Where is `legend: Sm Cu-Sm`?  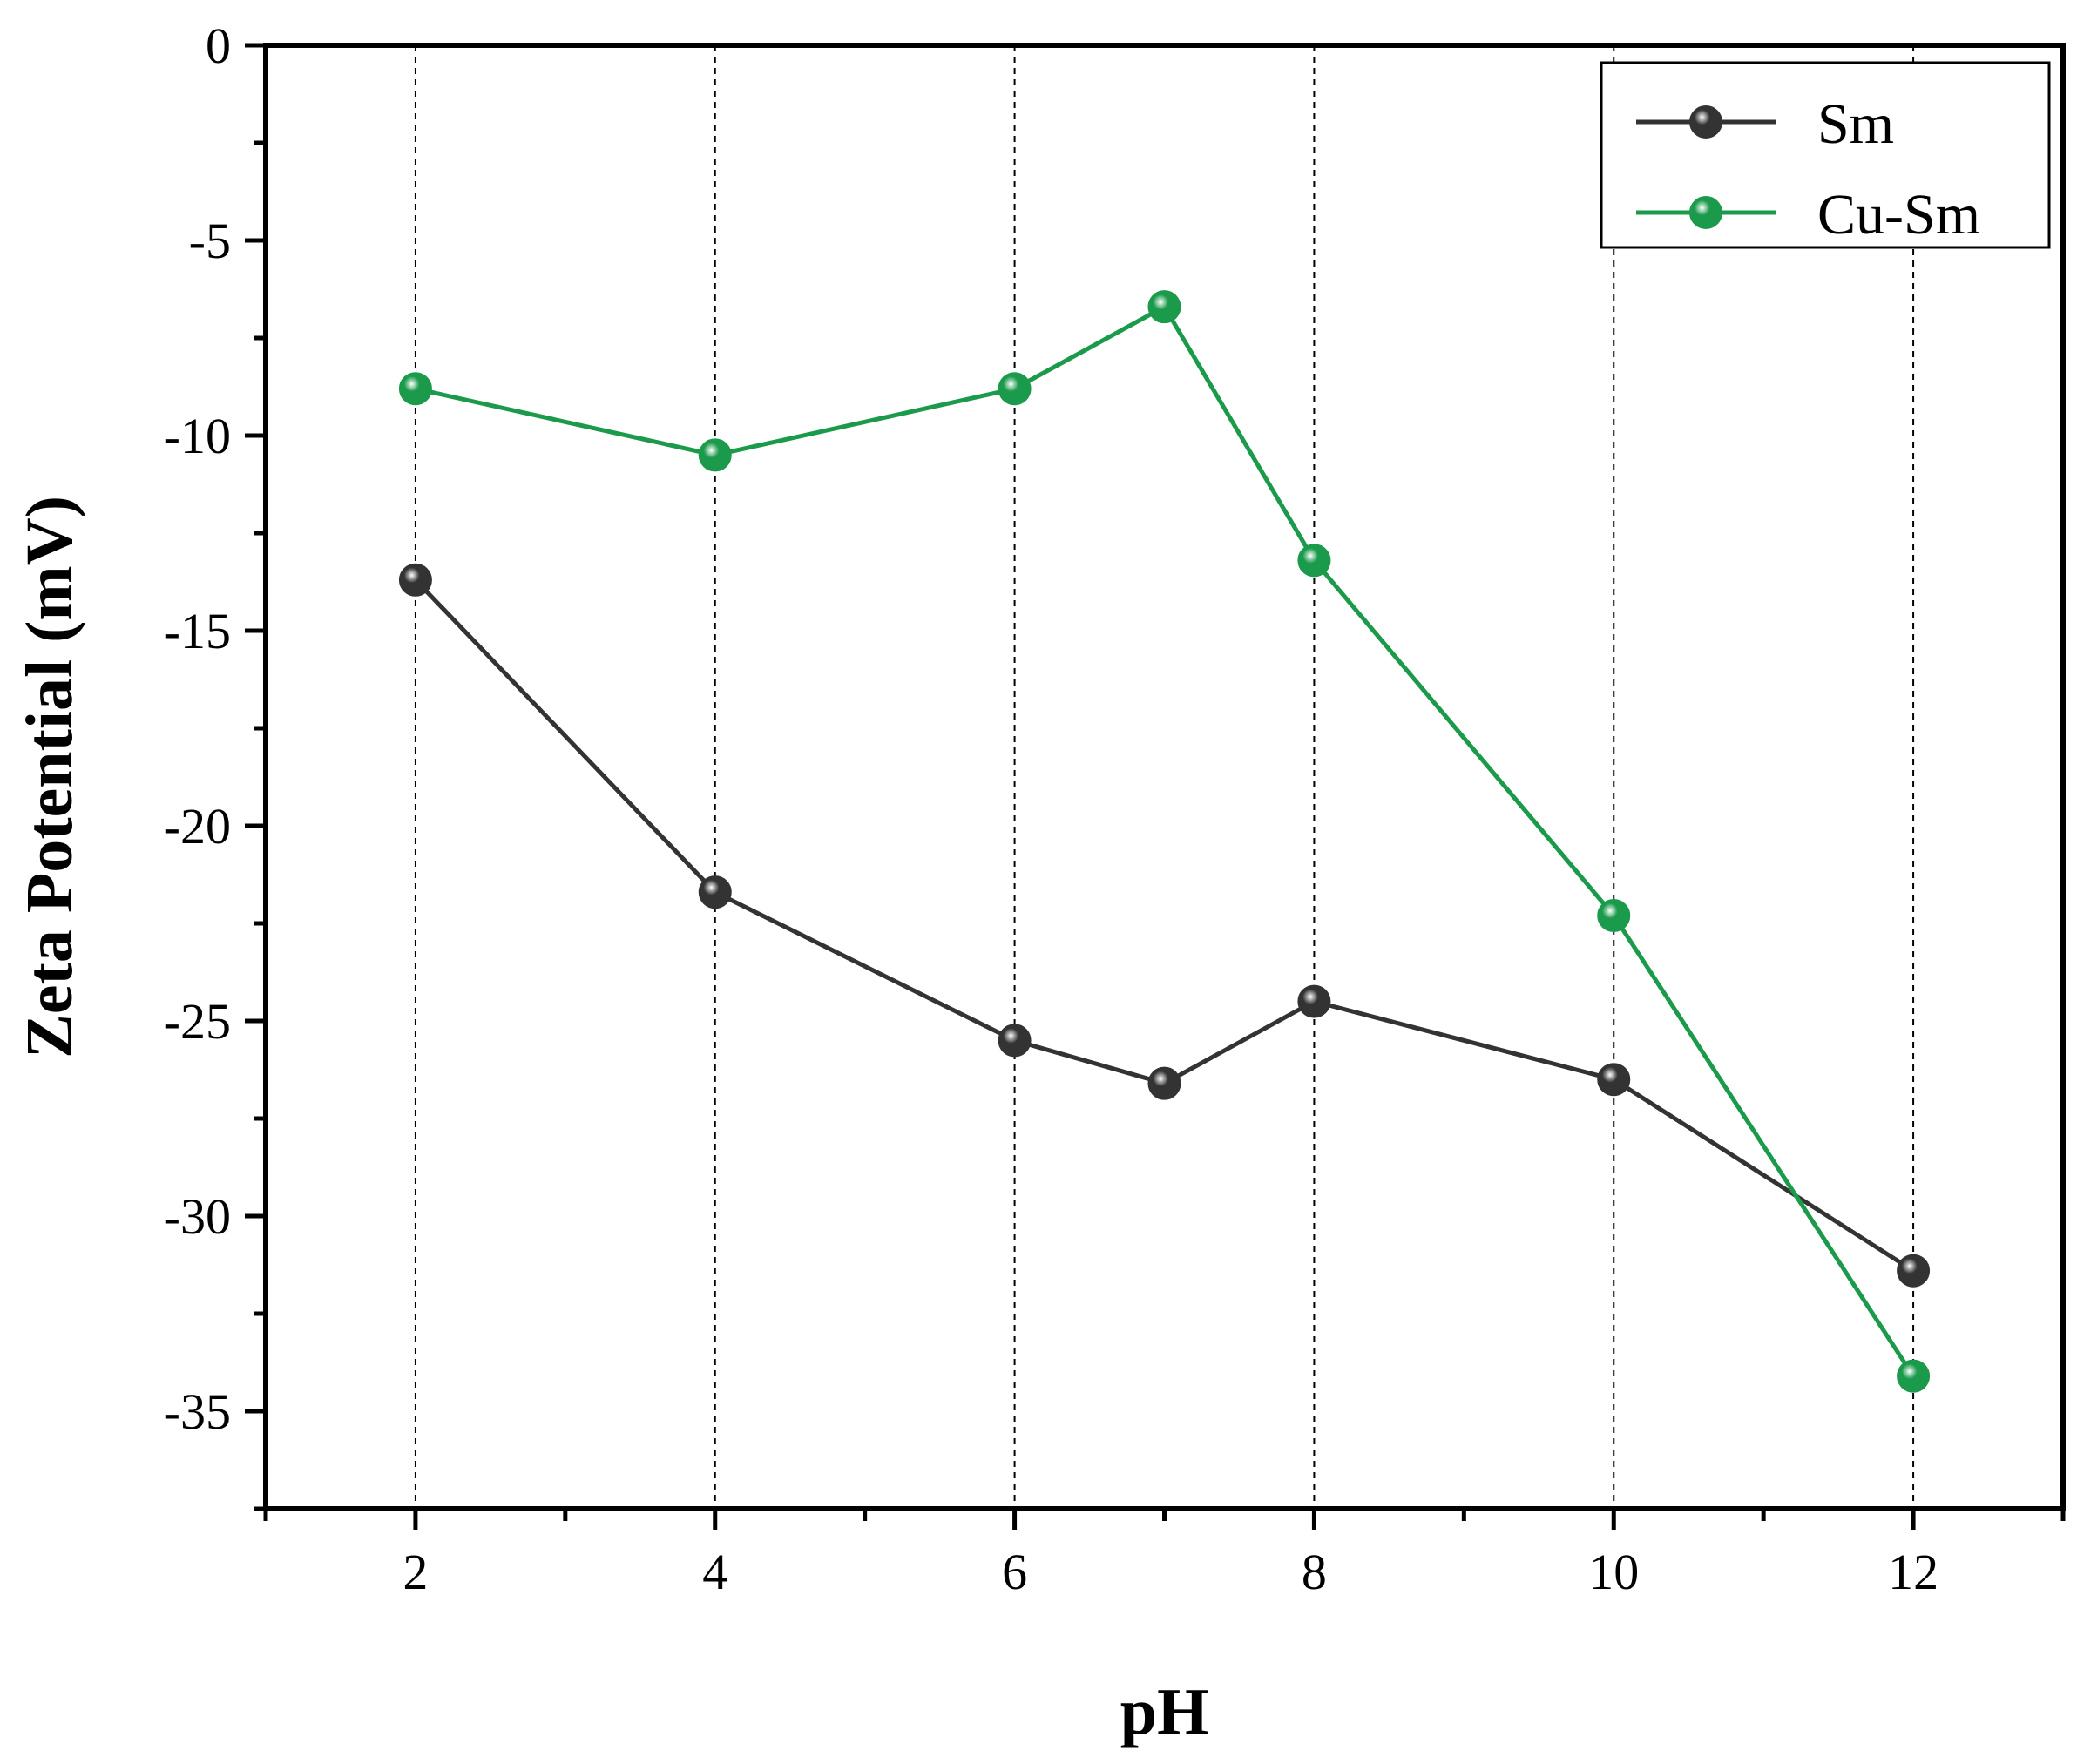
legend: Sm Cu-Sm is located at coordinates (1825, 155).